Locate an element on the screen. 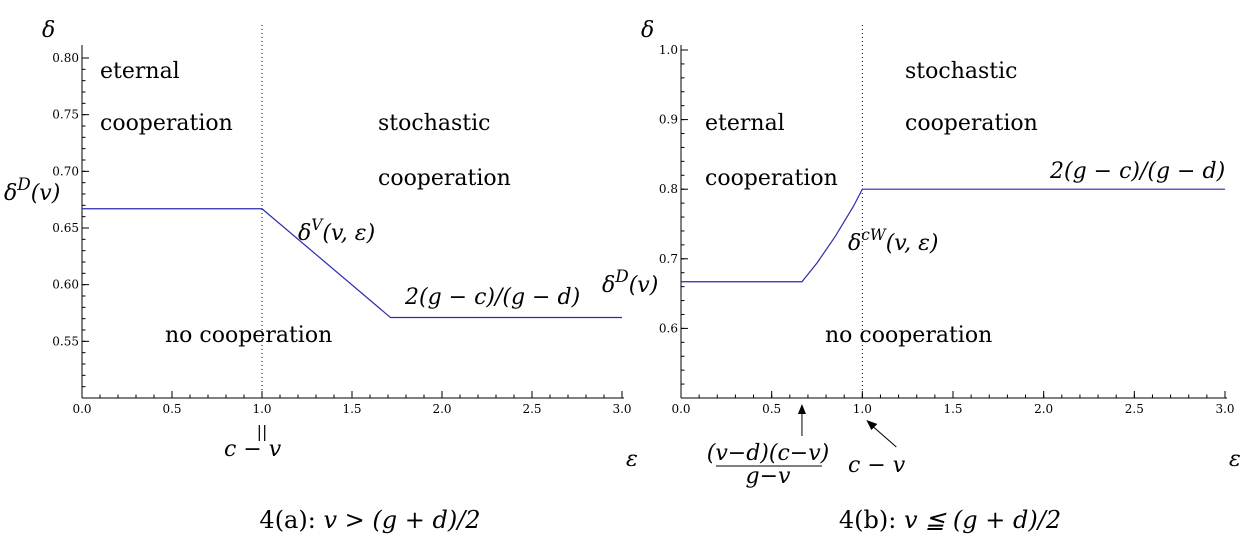  y-tick-label: 0.70 is located at coordinates (65, 171).